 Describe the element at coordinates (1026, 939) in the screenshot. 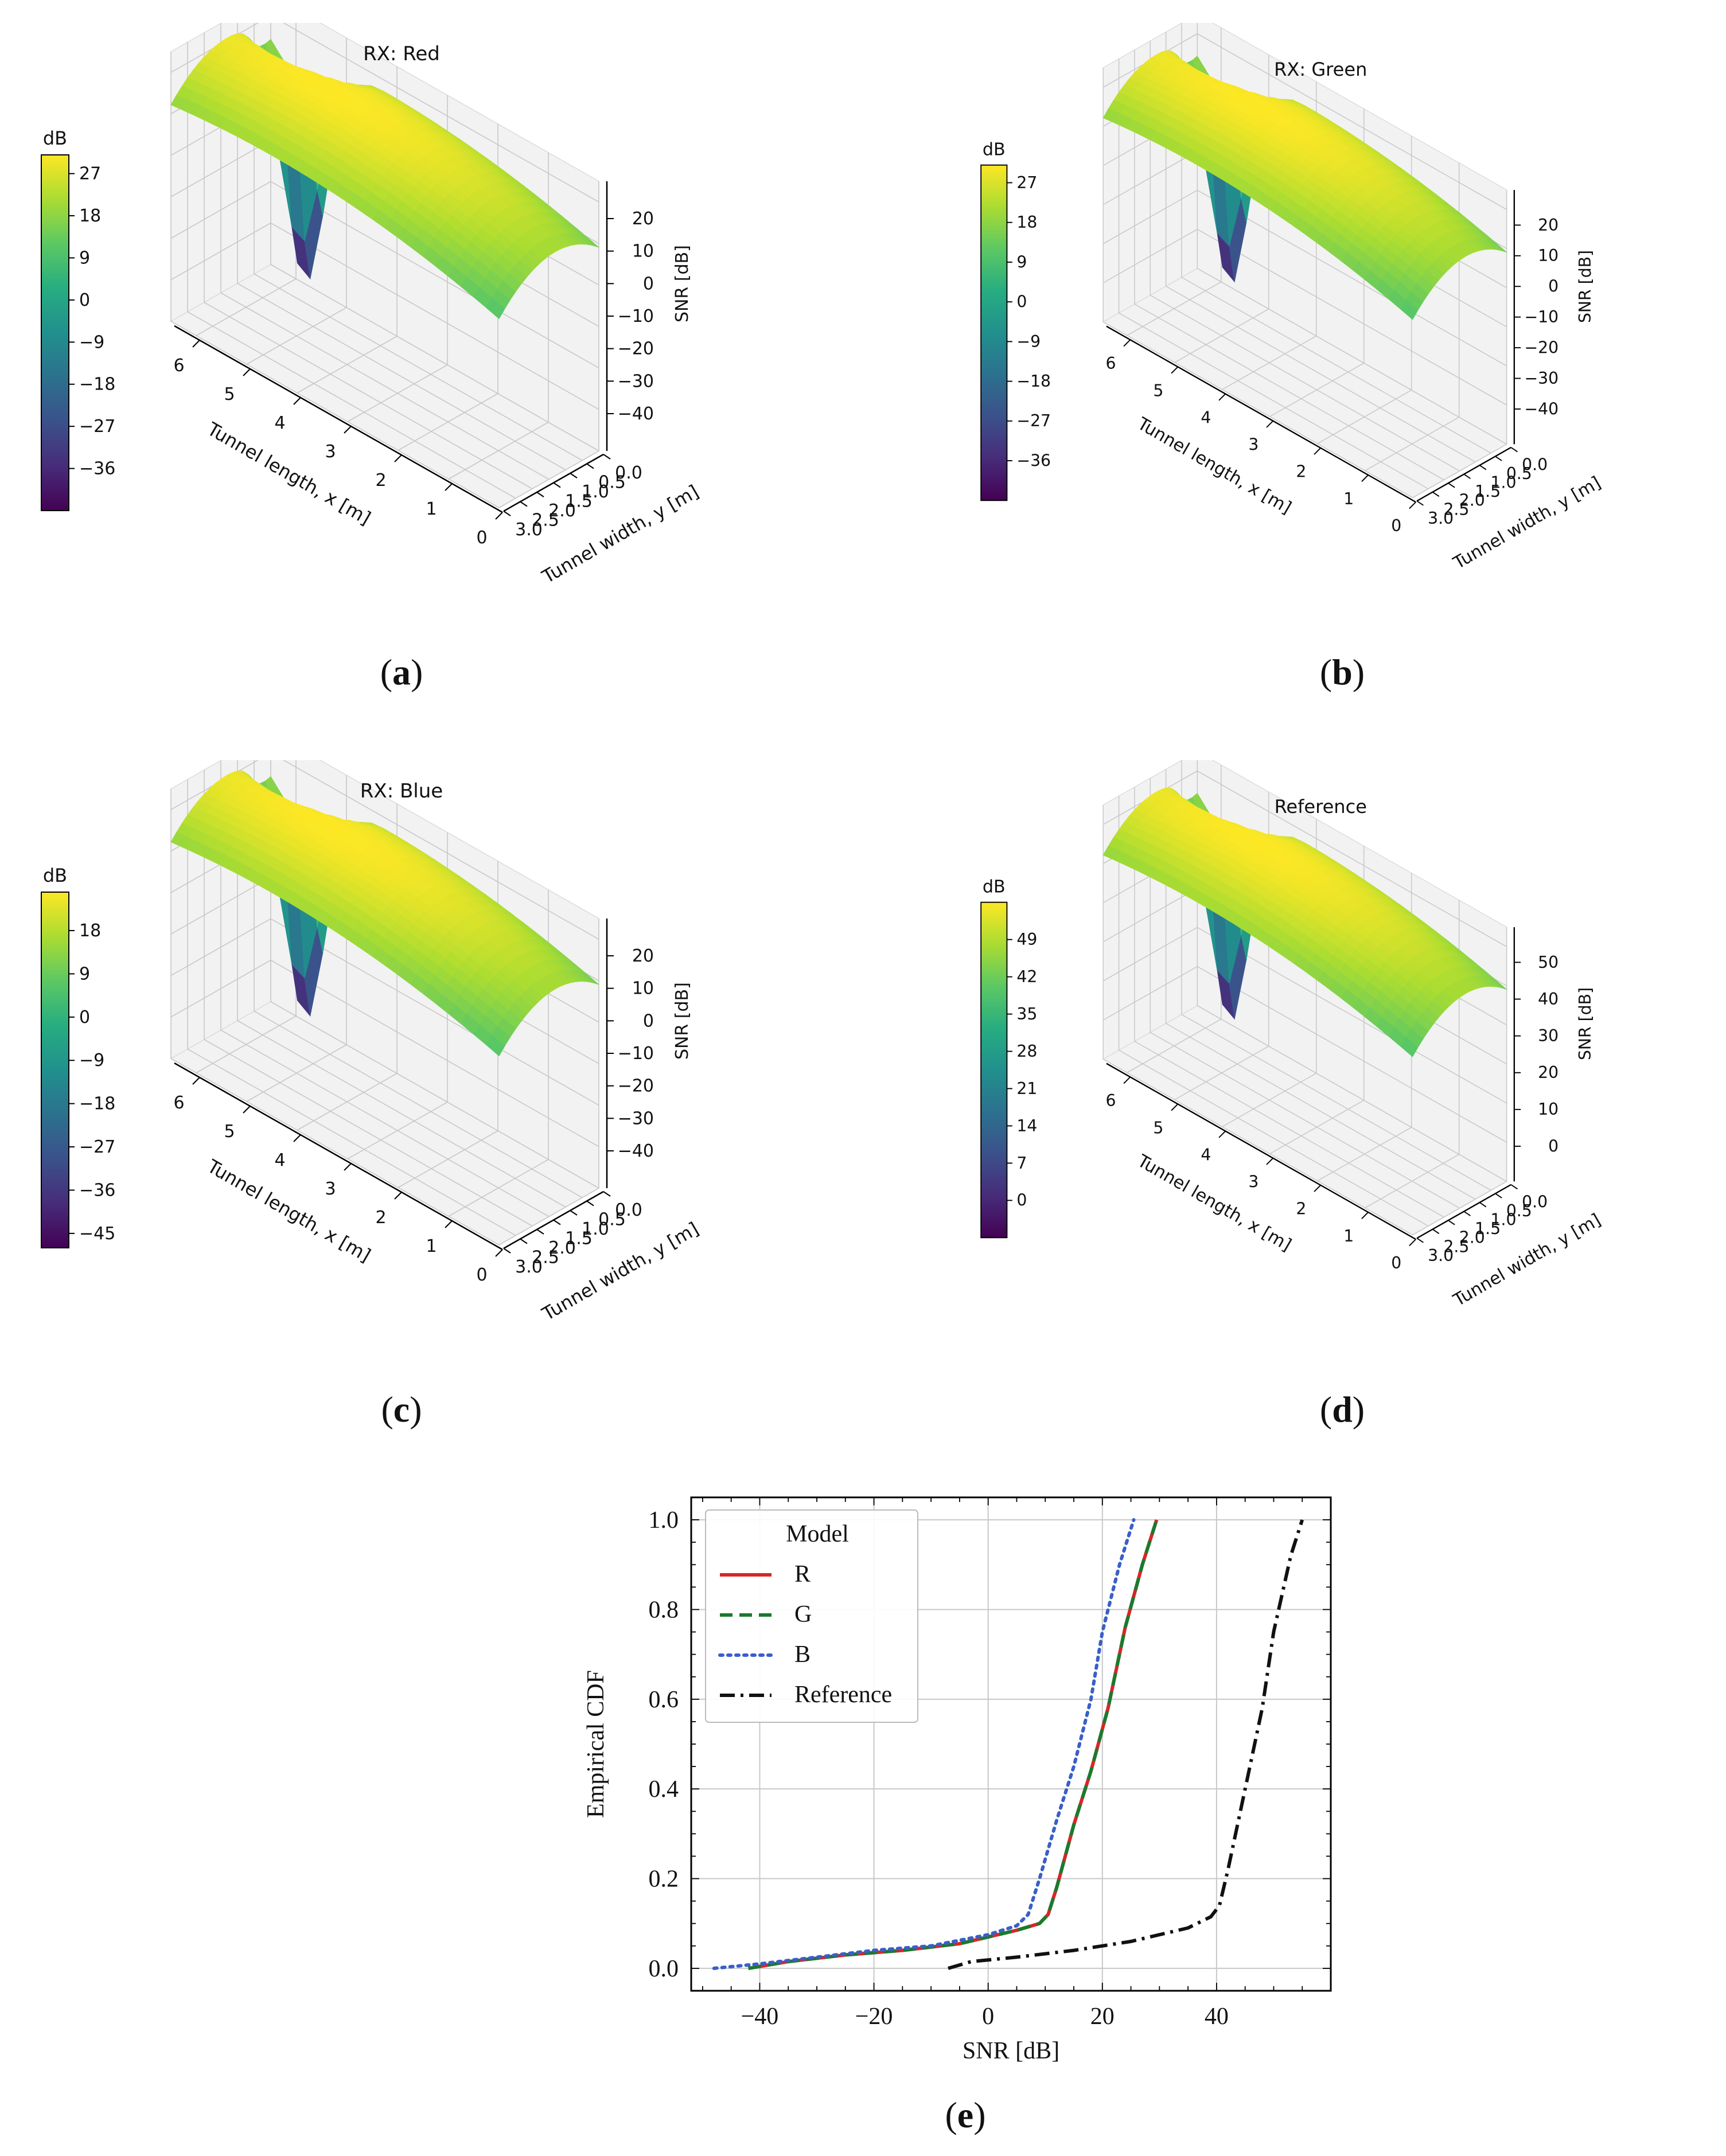

I see `colorbar-tick-label: 49` at that location.